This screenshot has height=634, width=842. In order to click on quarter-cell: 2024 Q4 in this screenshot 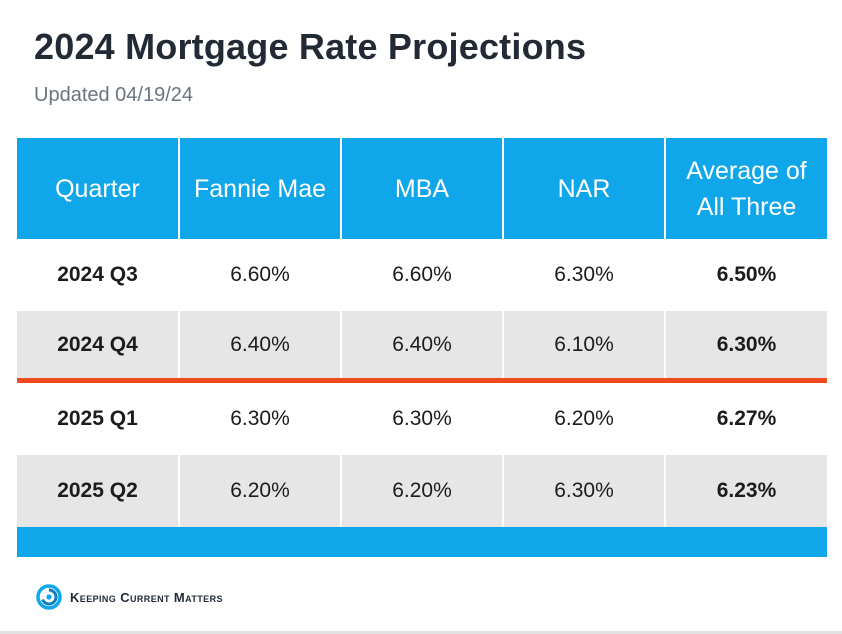, I will do `click(98, 347)`.